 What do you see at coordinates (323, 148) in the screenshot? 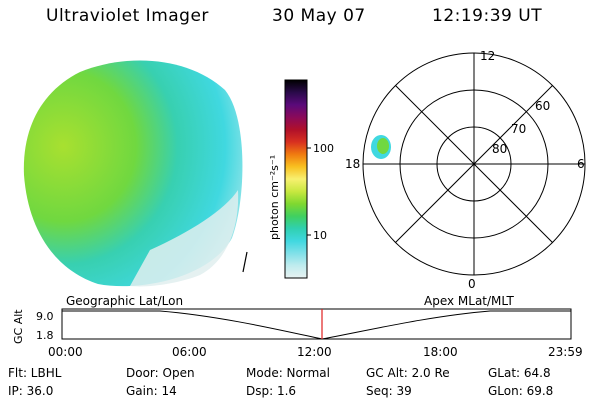
I see `colorbar-tick-label-100: 100` at bounding box center [323, 148].